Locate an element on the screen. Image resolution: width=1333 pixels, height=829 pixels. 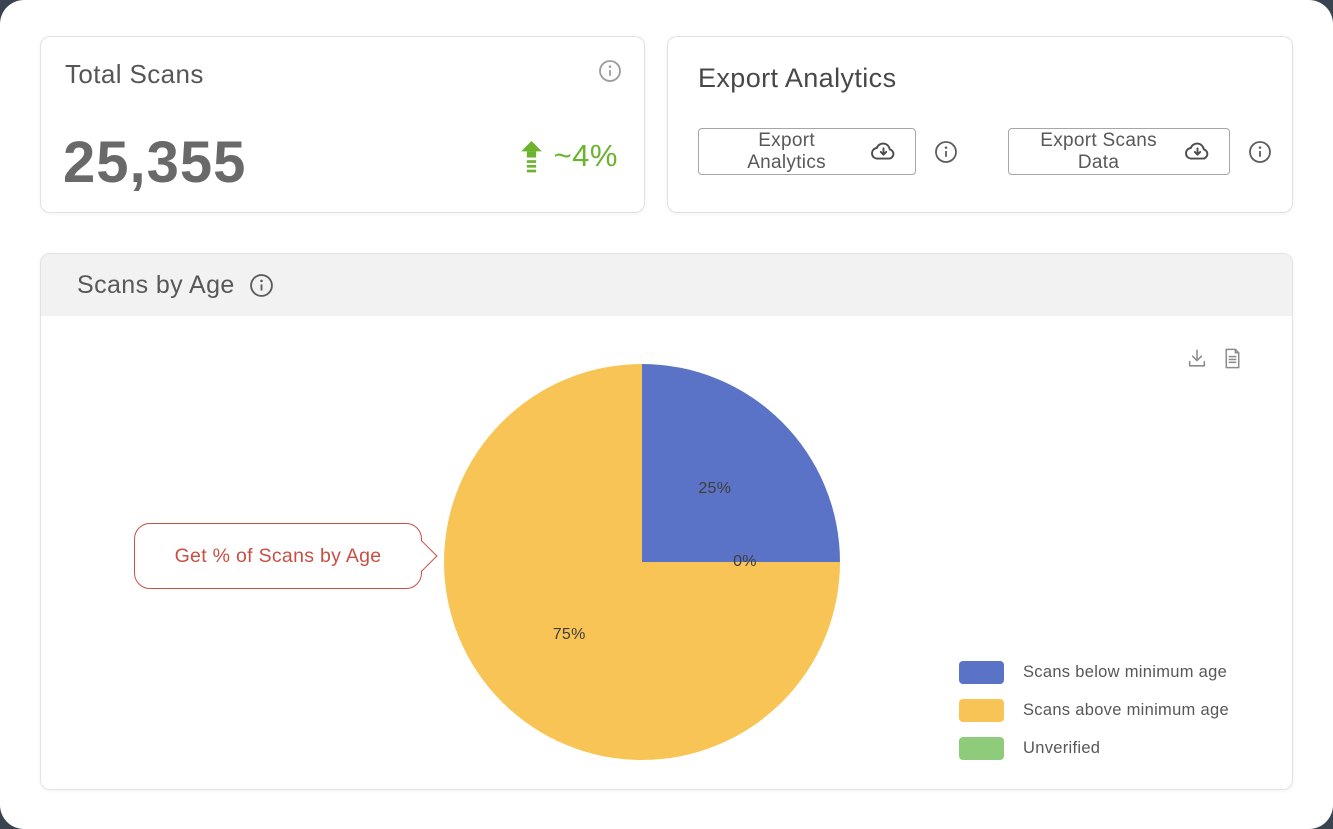
legend-item: Scans below minimum age is located at coordinates (1094, 672).